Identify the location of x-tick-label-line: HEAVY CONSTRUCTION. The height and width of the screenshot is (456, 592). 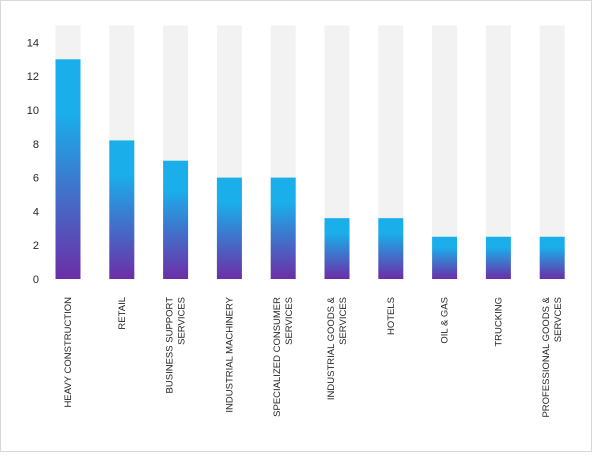
(68, 352).